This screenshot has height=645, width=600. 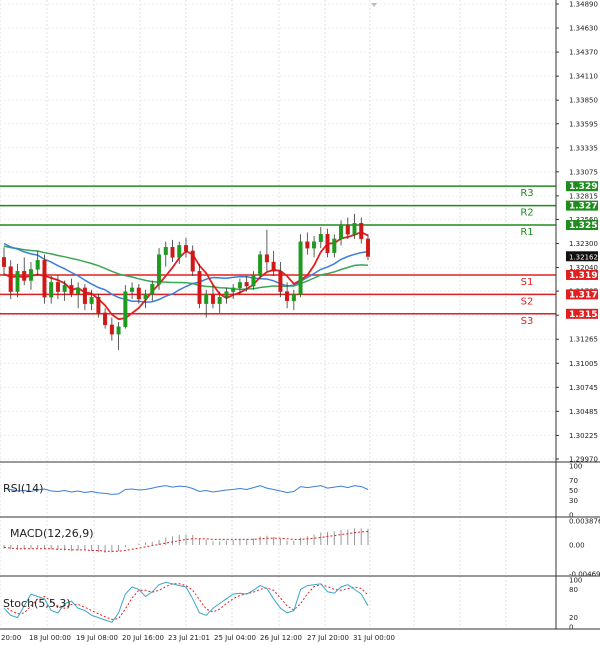 I want to click on time-axis-label: 20:00, so click(x=11, y=638).